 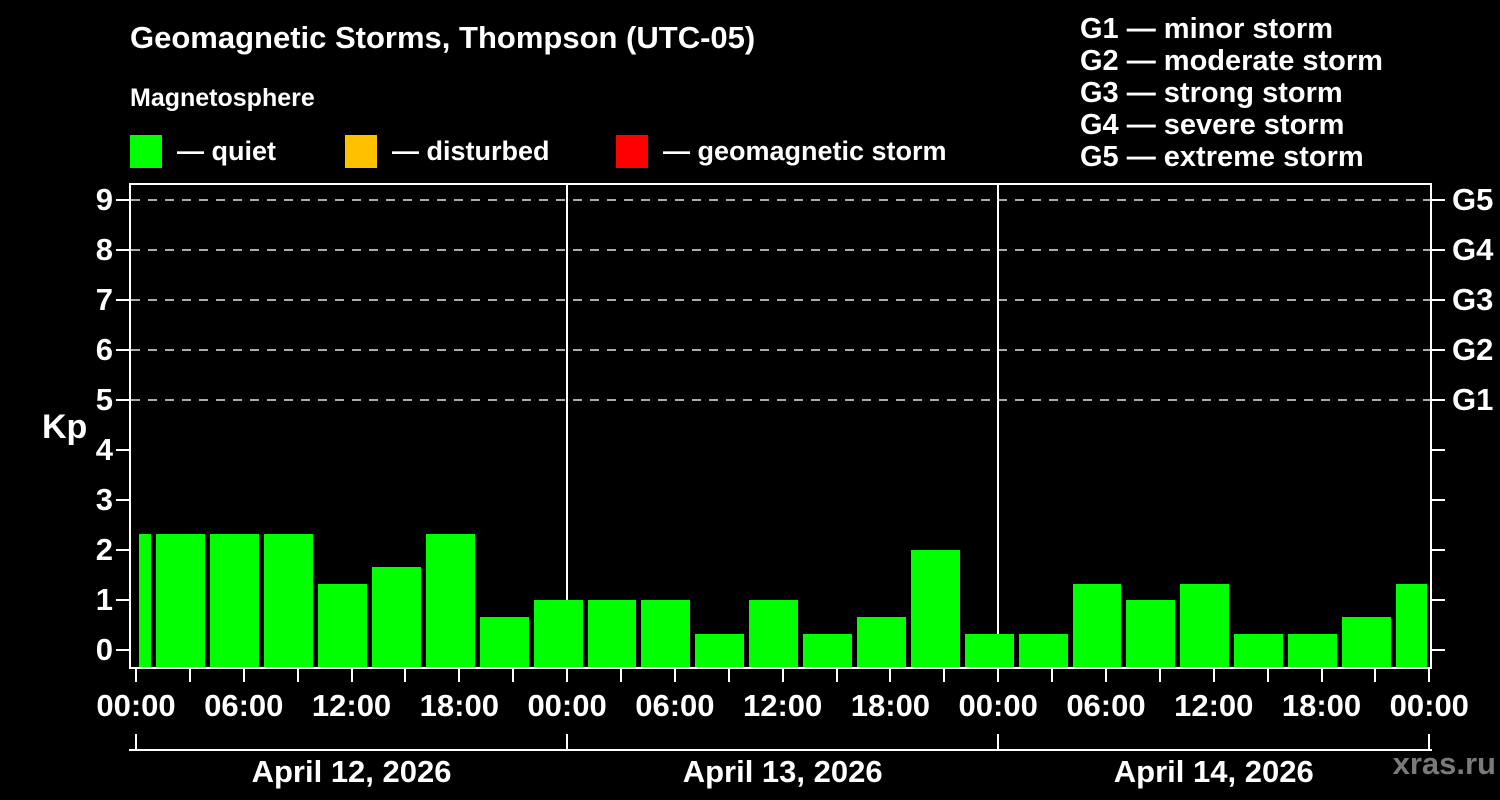 I want to click on day-separator-line, so click(x=998, y=426).